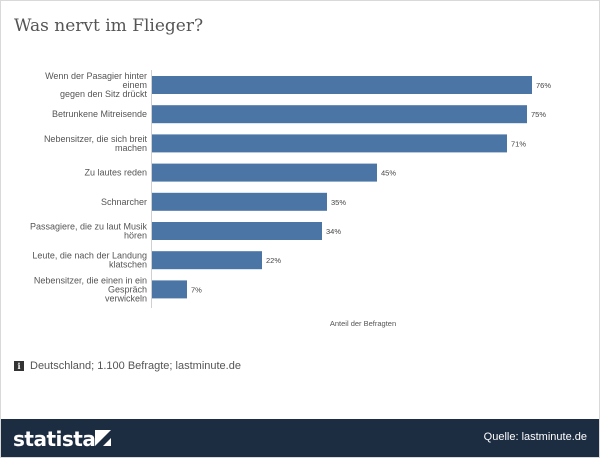  I want to click on statista-logo-mark-icon, so click(103, 438).